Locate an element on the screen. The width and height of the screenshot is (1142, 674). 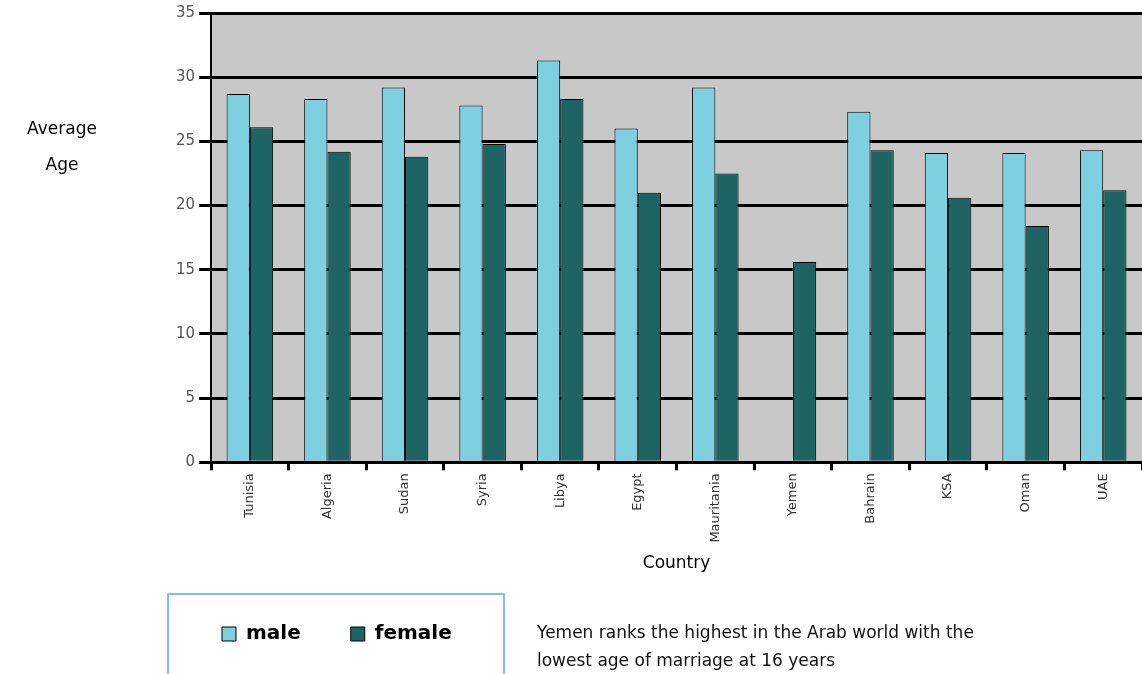
x-axis-title: Country is located at coordinates (676, 562).